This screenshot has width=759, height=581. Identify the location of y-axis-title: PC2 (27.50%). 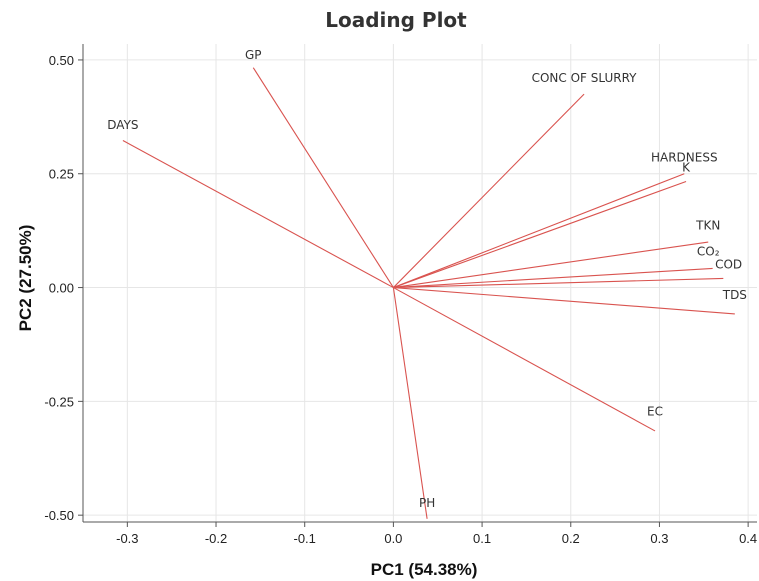
(25, 278).